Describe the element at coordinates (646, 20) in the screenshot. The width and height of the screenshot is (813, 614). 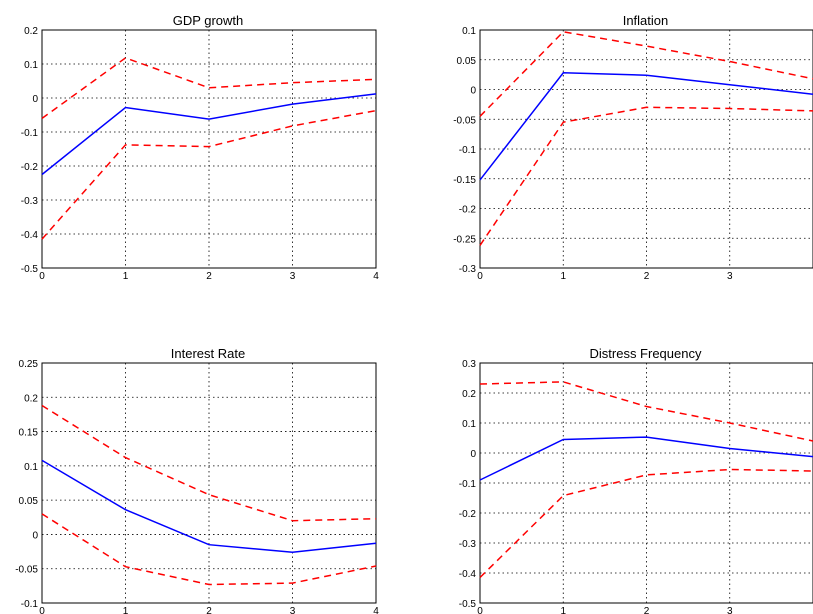
I see `chart-title-inflation: Inflation` at that location.